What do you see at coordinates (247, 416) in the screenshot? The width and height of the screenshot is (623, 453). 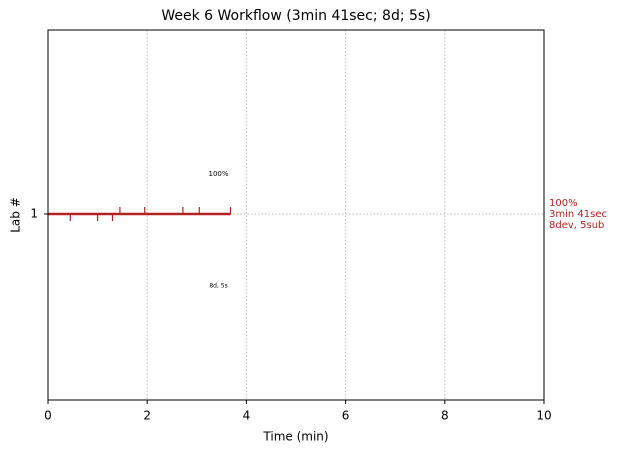 I see `x-tick-label: 4` at bounding box center [247, 416].